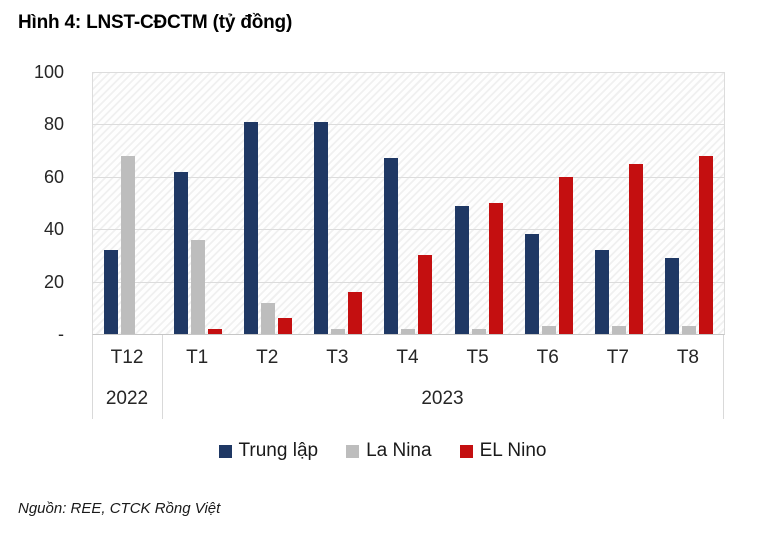 The image size is (765, 537). What do you see at coordinates (617, 357) in the screenshot?
I see `x-tick-label-t7: T7` at bounding box center [617, 357].